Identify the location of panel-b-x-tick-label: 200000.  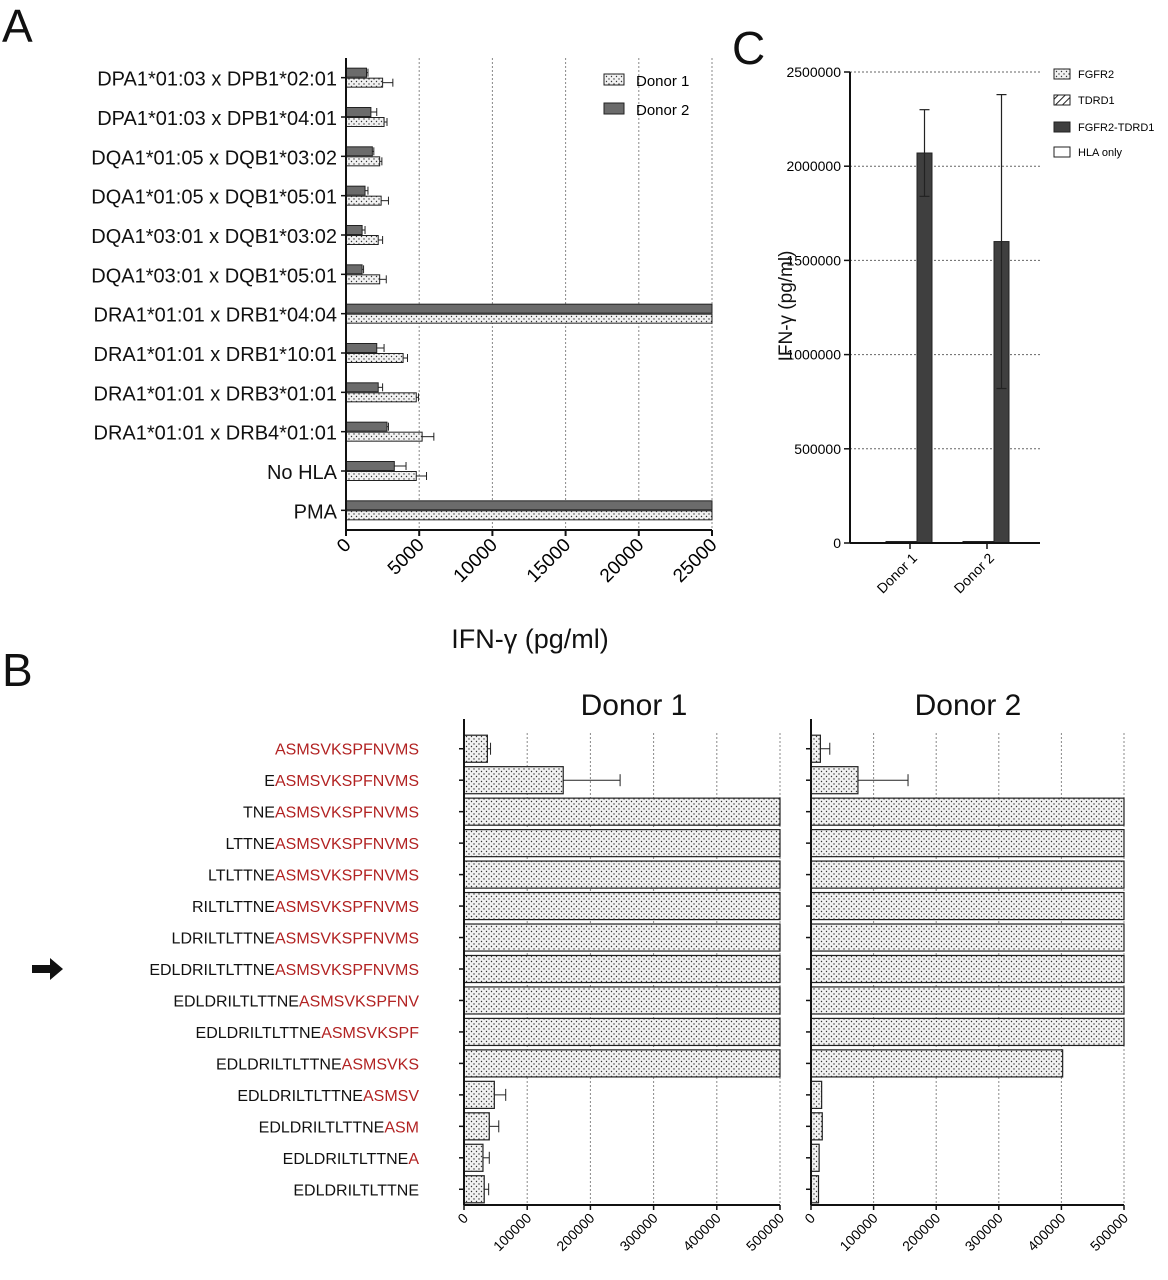
(575, 1232).